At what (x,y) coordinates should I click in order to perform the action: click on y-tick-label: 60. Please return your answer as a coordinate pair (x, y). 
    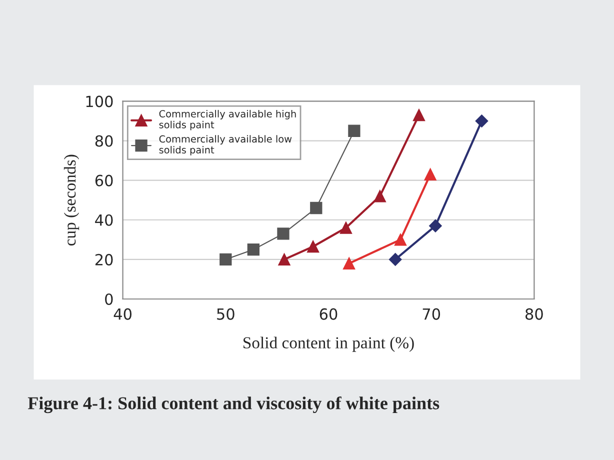
    Looking at the image, I should click on (104, 180).